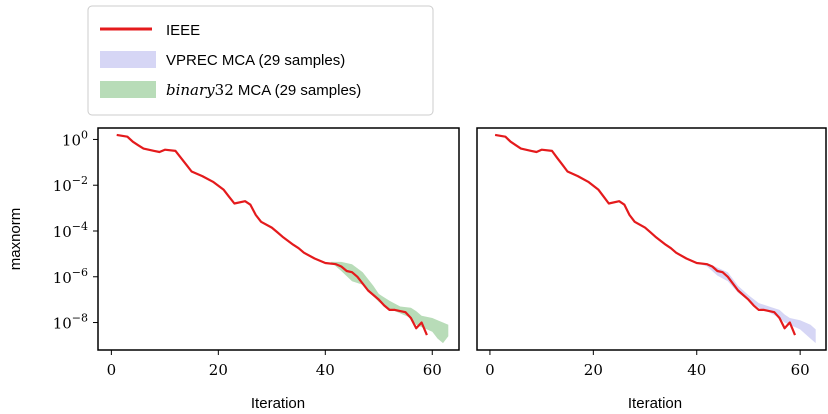 This screenshot has height=414, width=828. I want to click on legend-vprec-label: VPREC MCA (29 samples), so click(255, 60).